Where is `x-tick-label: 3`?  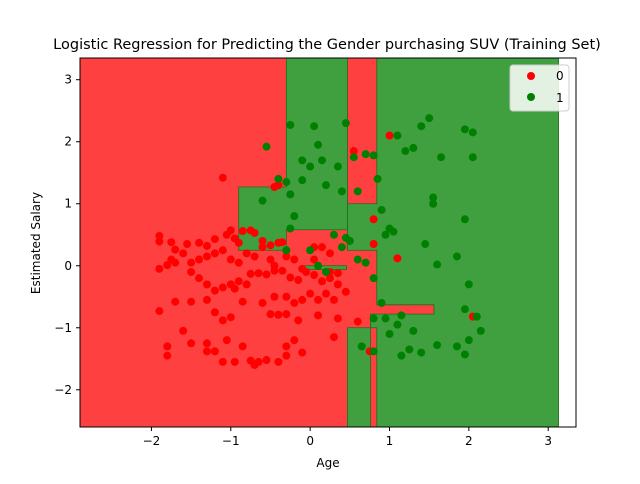
x-tick-label: 3 is located at coordinates (548, 441).